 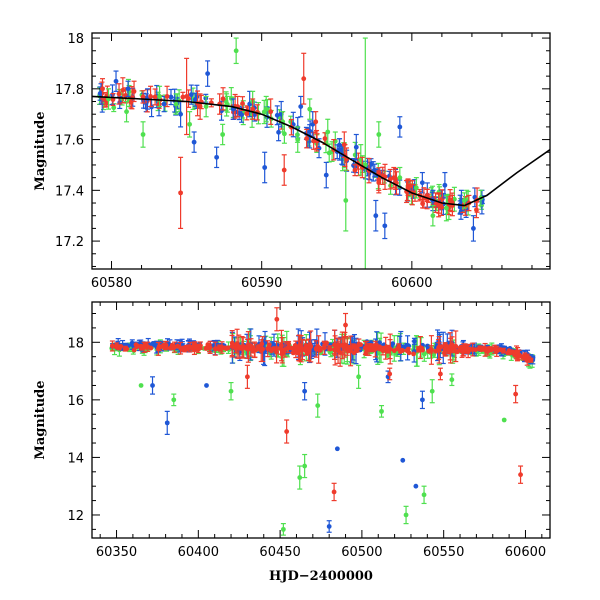 I want to click on model-curve, so click(x=321, y=151).